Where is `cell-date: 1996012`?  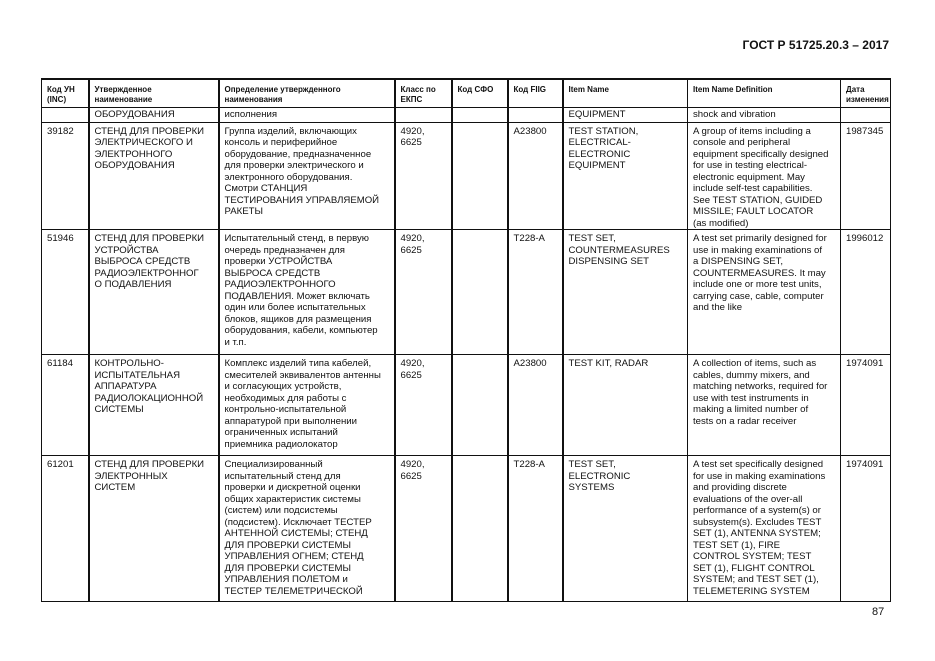
cell-date: 1996012 is located at coordinates (865, 292).